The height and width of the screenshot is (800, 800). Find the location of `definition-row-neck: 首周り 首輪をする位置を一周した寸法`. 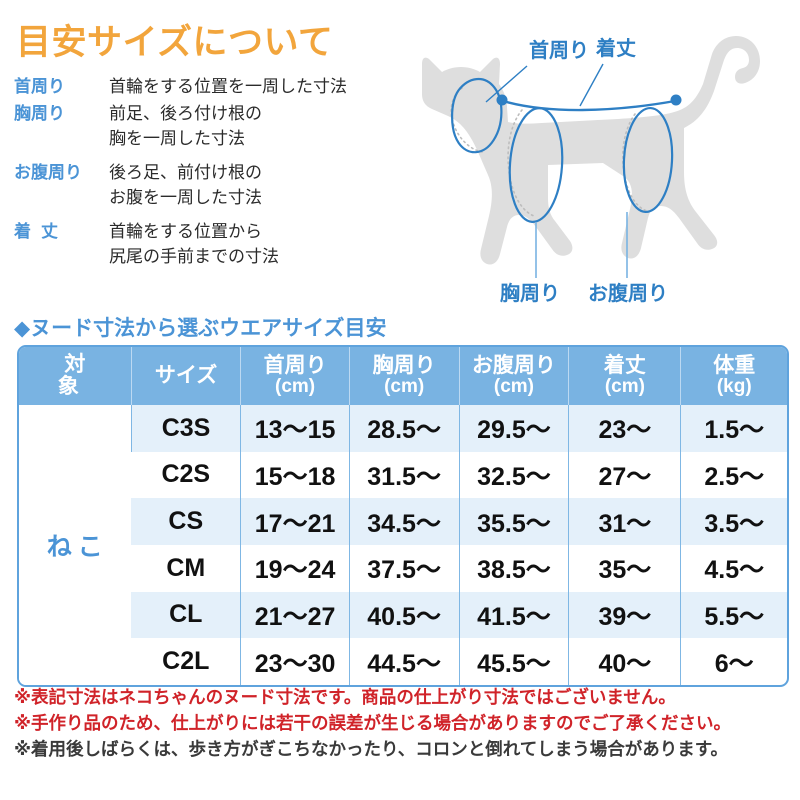

definition-row-neck: 首周り 首輪をする位置を一周した寸法 is located at coordinates (214, 86).